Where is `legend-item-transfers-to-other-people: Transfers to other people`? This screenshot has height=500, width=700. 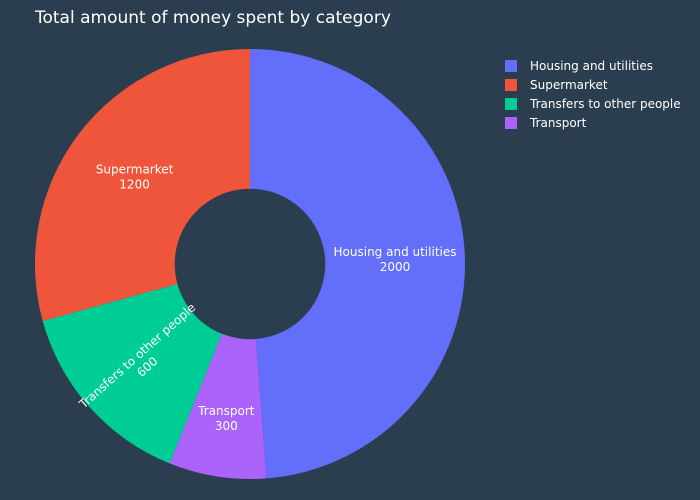 legend-item-transfers-to-other-people: Transfers to other people is located at coordinates (593, 103).